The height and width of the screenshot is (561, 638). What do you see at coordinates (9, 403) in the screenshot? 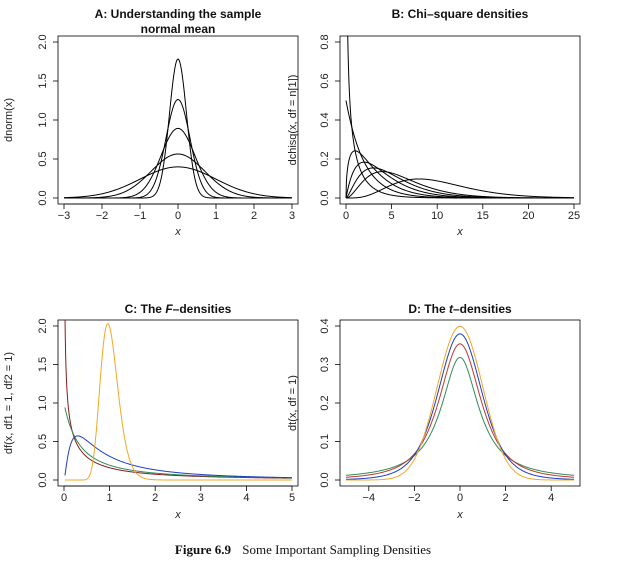
I see `y-axis-label: df(x, df1 = 1, df2 = 1)` at bounding box center [9, 403].